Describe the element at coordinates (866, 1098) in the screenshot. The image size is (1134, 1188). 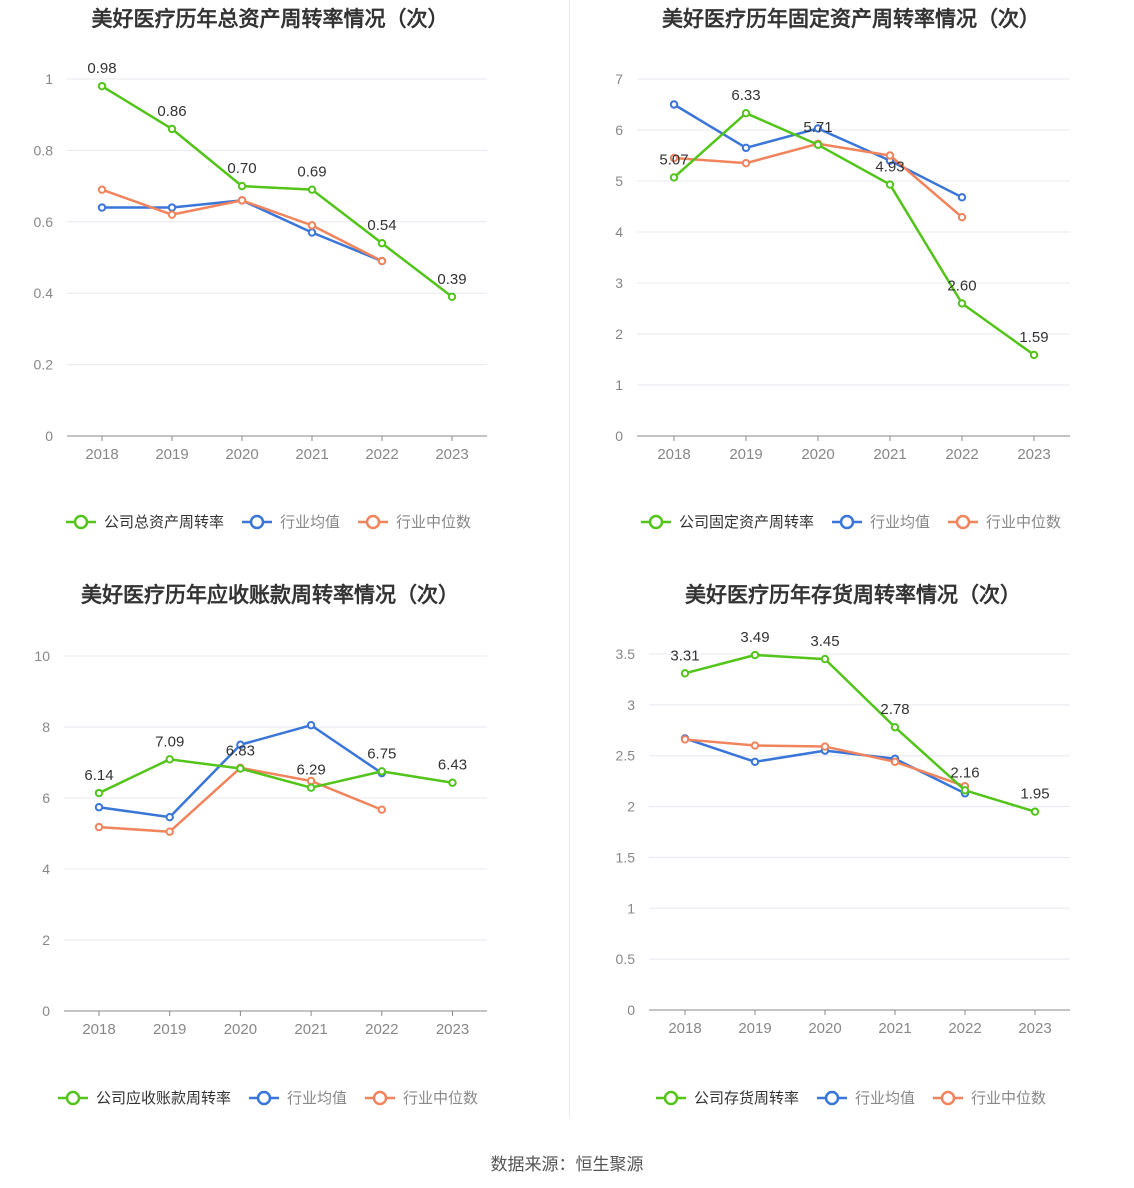
I see `legend-item-avg: 行业均值` at that location.